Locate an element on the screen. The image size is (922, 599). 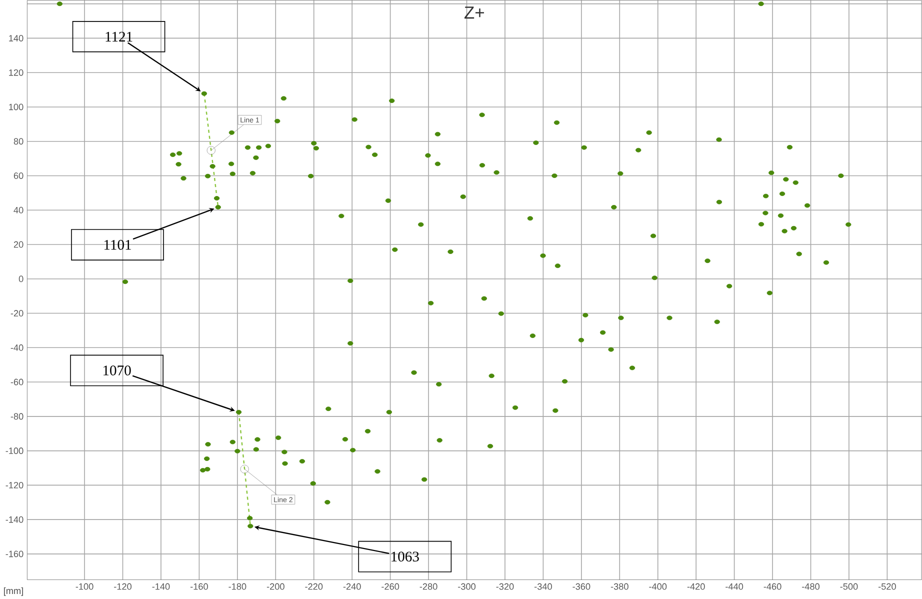
y-tick-label: 140 is located at coordinates (16, 38).